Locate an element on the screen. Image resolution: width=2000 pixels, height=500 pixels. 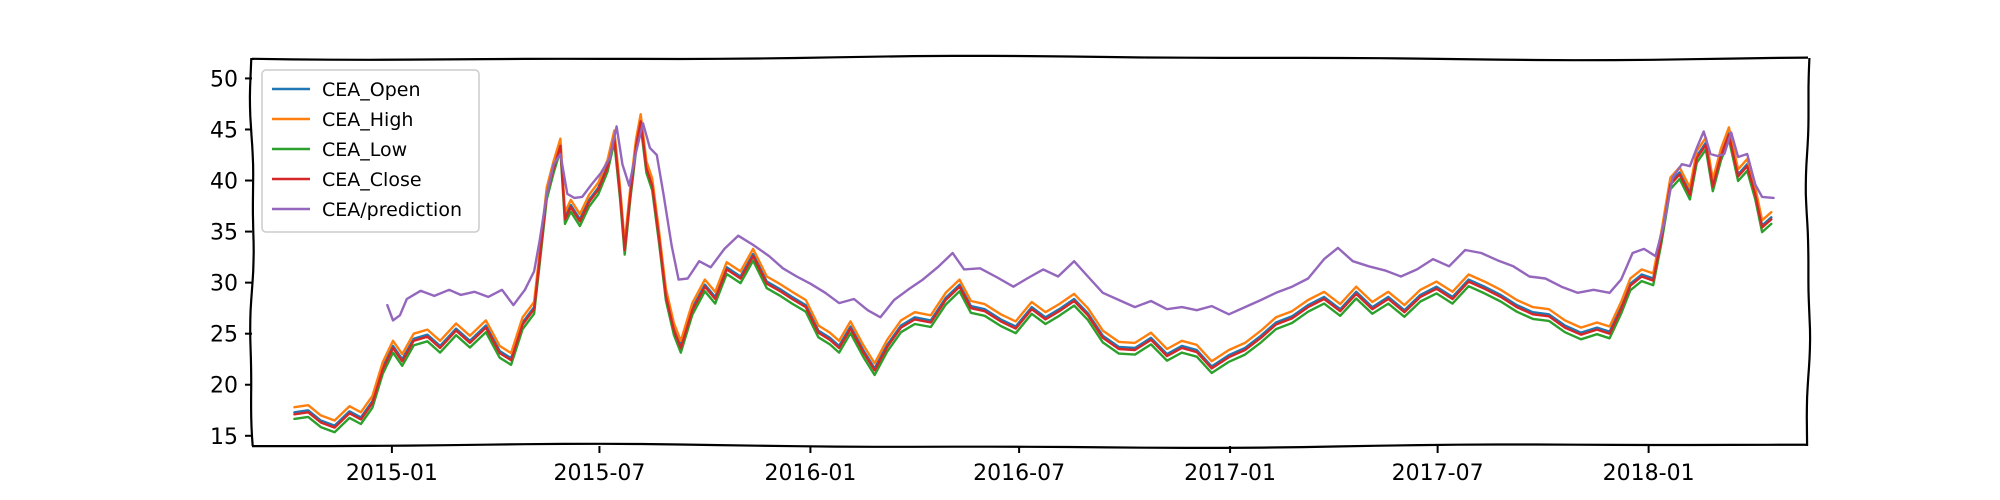
x-tick-label: 2018-01 is located at coordinates (1649, 473).